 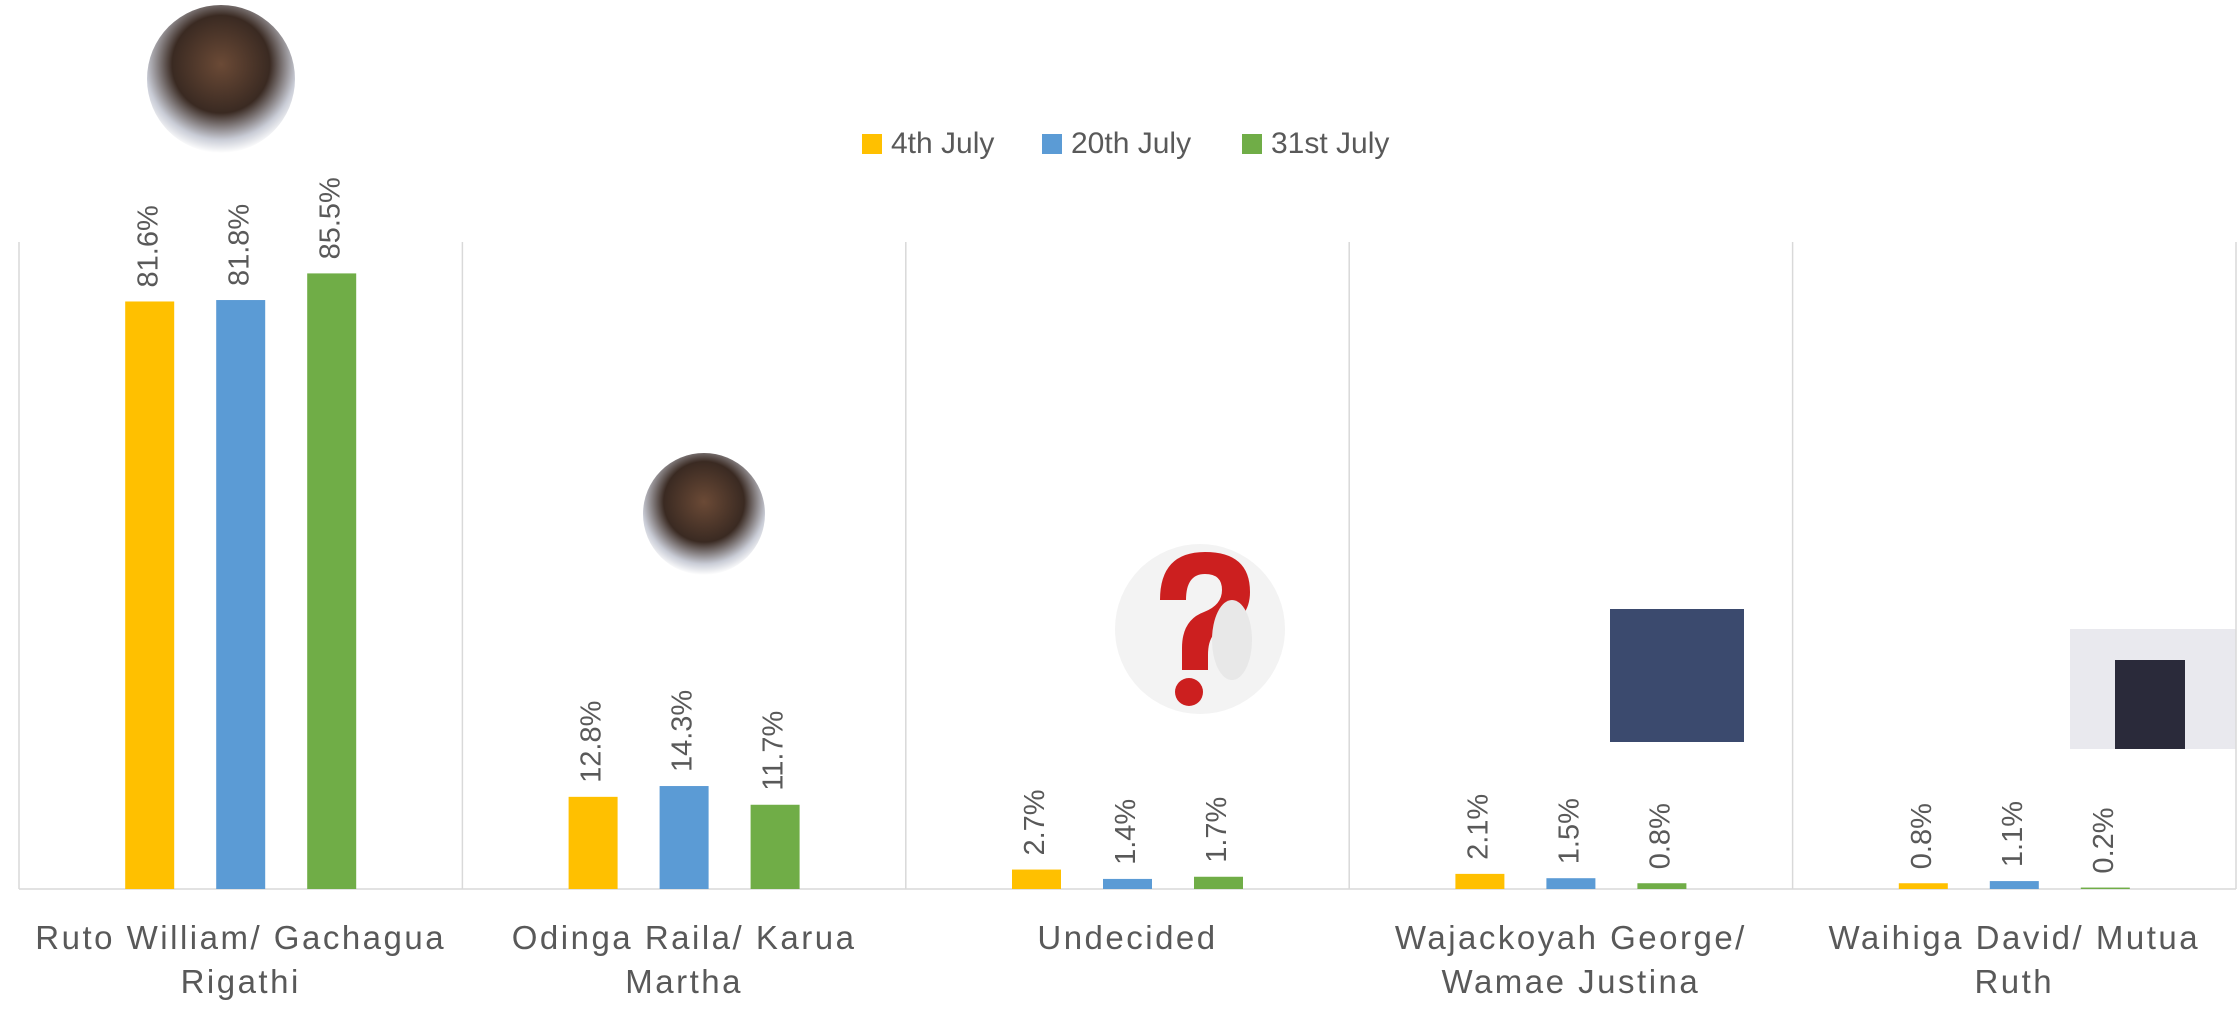 What do you see at coordinates (1200, 629) in the screenshot?
I see `question-icon` at bounding box center [1200, 629].